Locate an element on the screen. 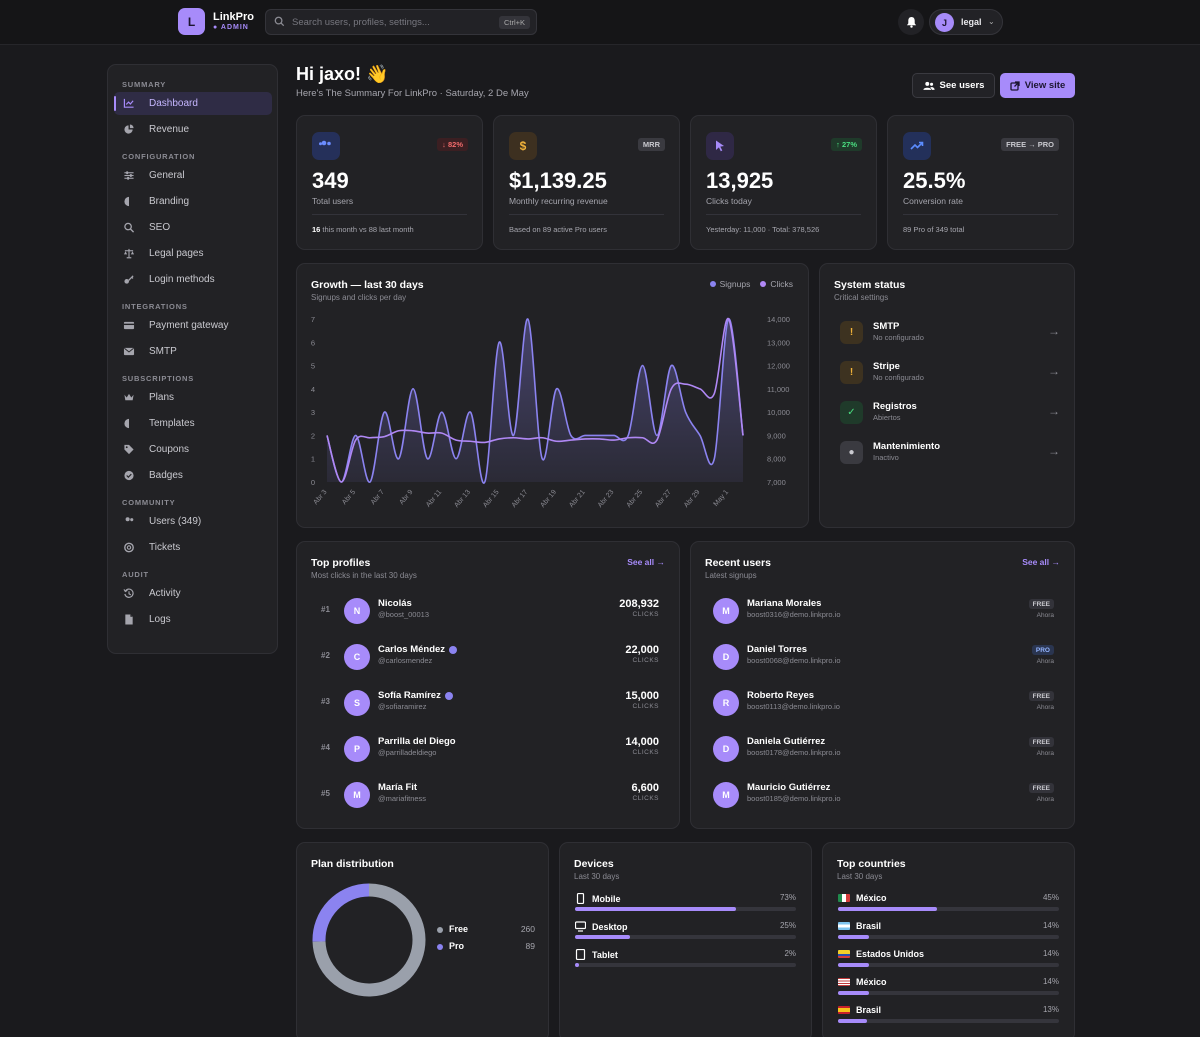  system-status-row: ! SMTP No configurado → is located at coordinates (950, 333).